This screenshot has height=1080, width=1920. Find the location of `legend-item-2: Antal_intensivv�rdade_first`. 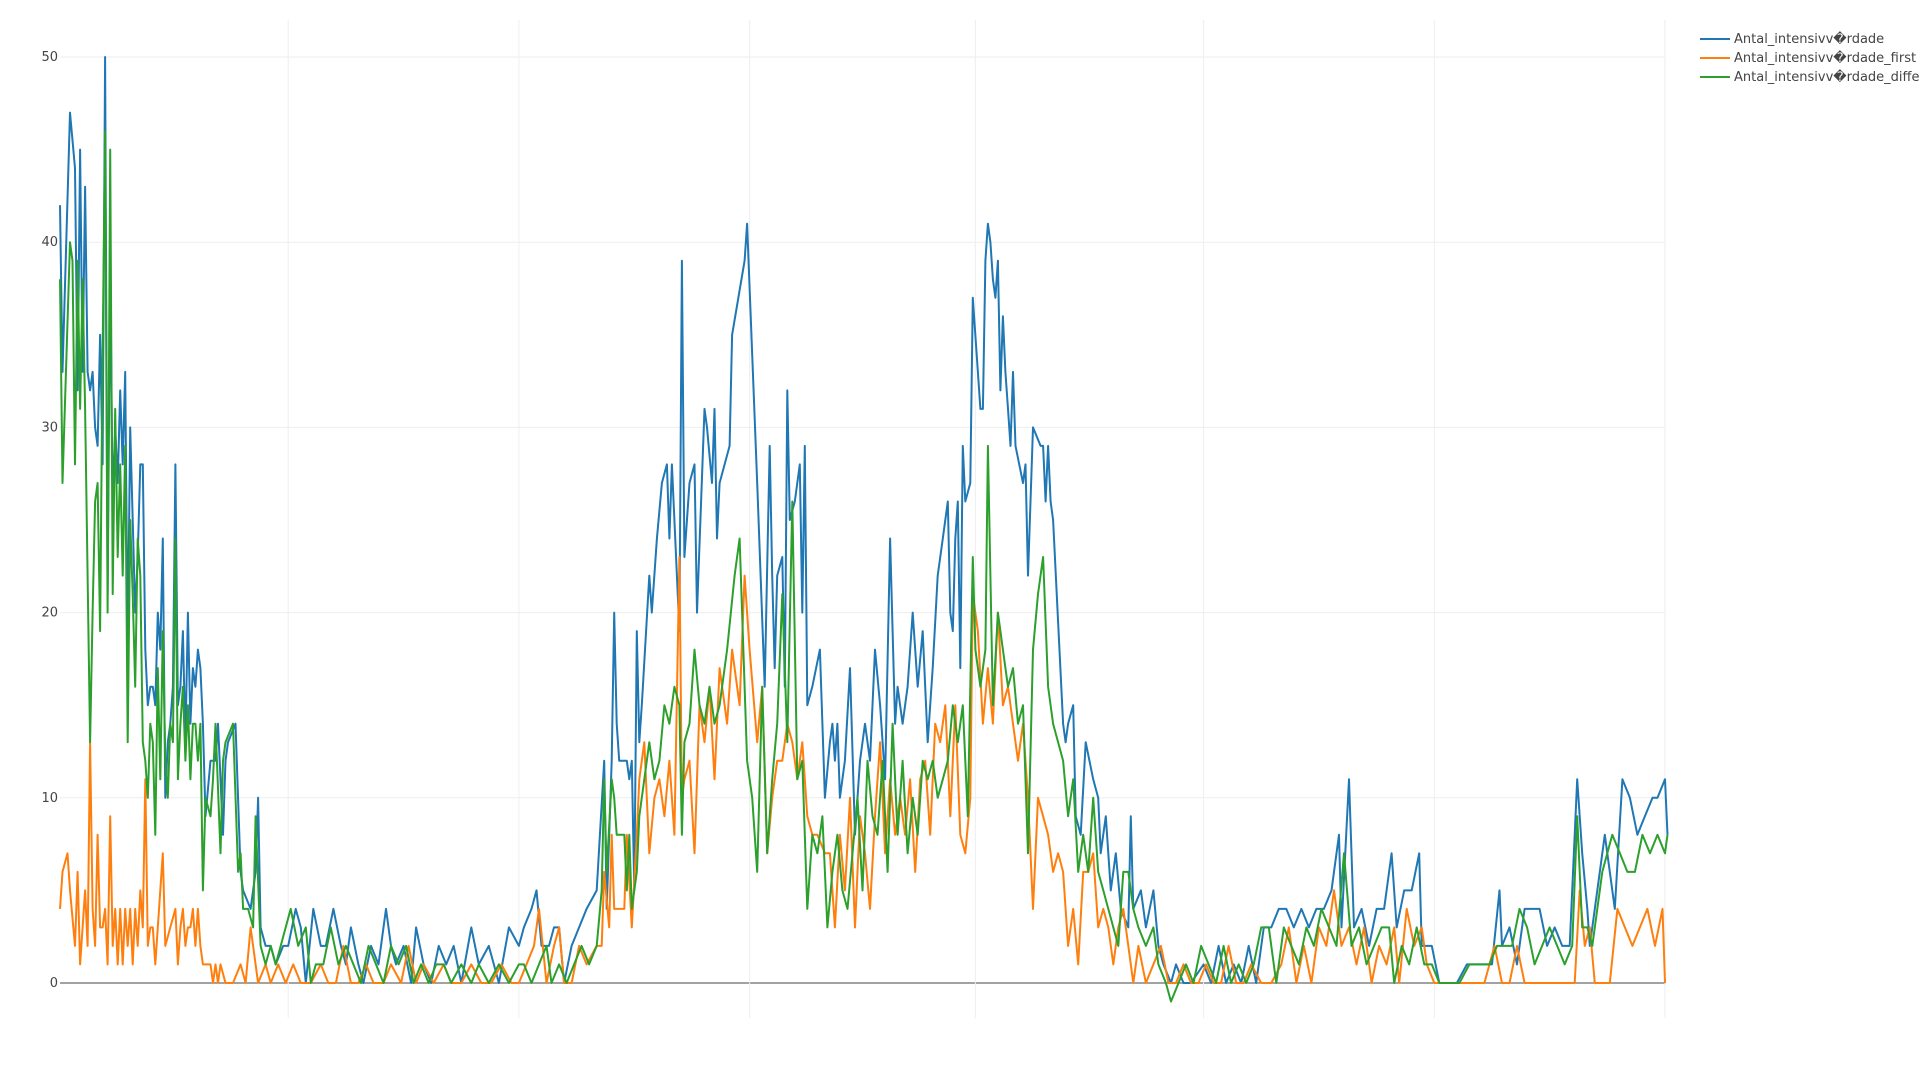

legend-item-2: Antal_intensivv�rdade_first is located at coordinates (1808, 57).